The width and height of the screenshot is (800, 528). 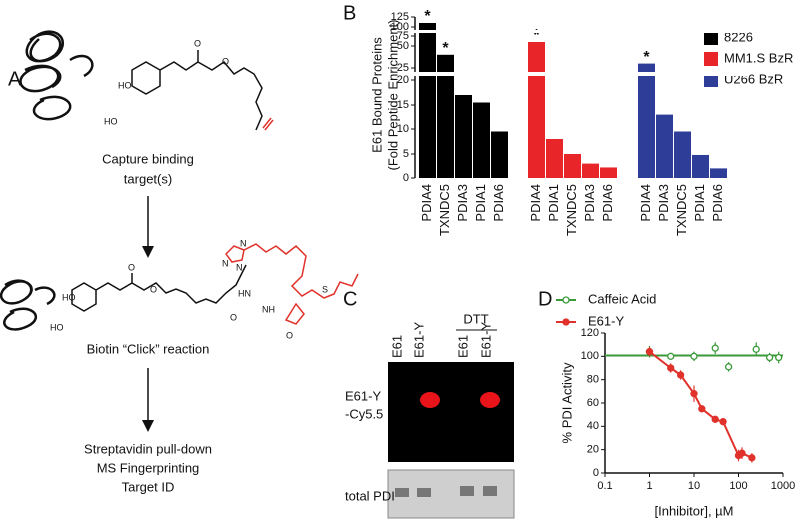 I want to click on panel-label: C, so click(x=350, y=299).